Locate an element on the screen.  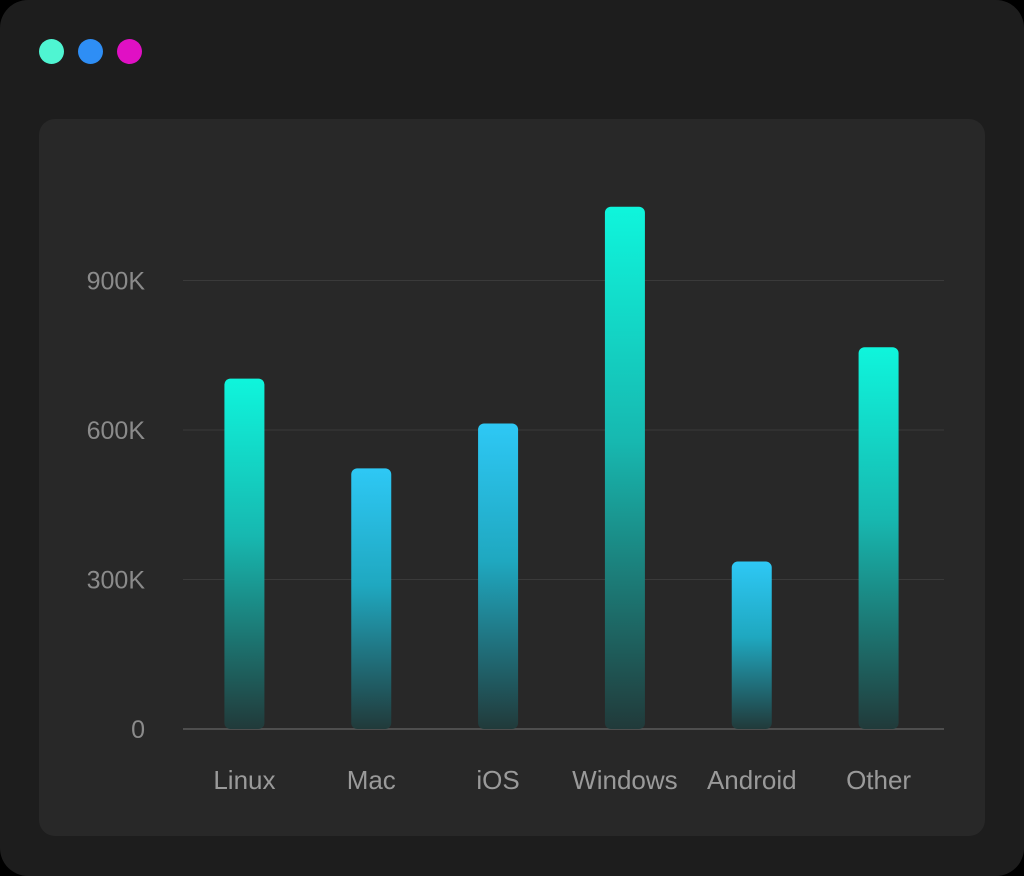
maximize-dot-icon is located at coordinates (129, 51).